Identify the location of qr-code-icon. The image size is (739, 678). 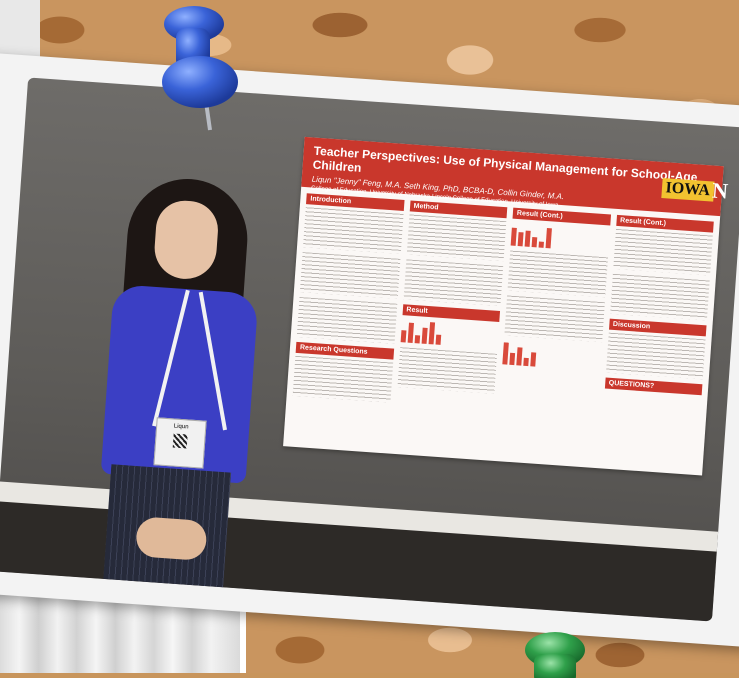
(180, 441).